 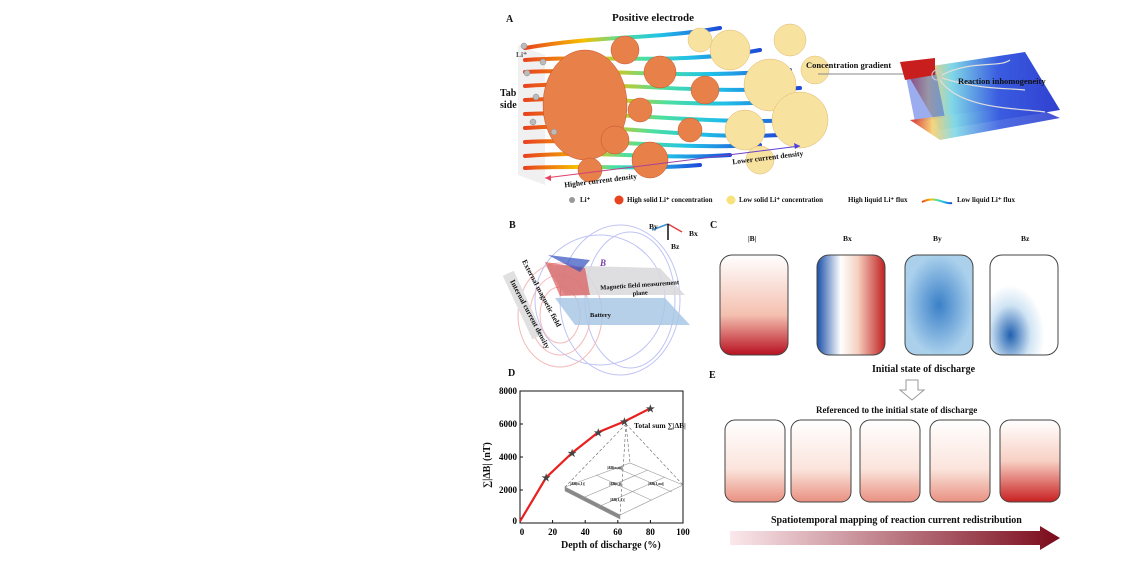 I want to click on legend-high-flux: High liquid Li⁺ flux, so click(x=878, y=200).